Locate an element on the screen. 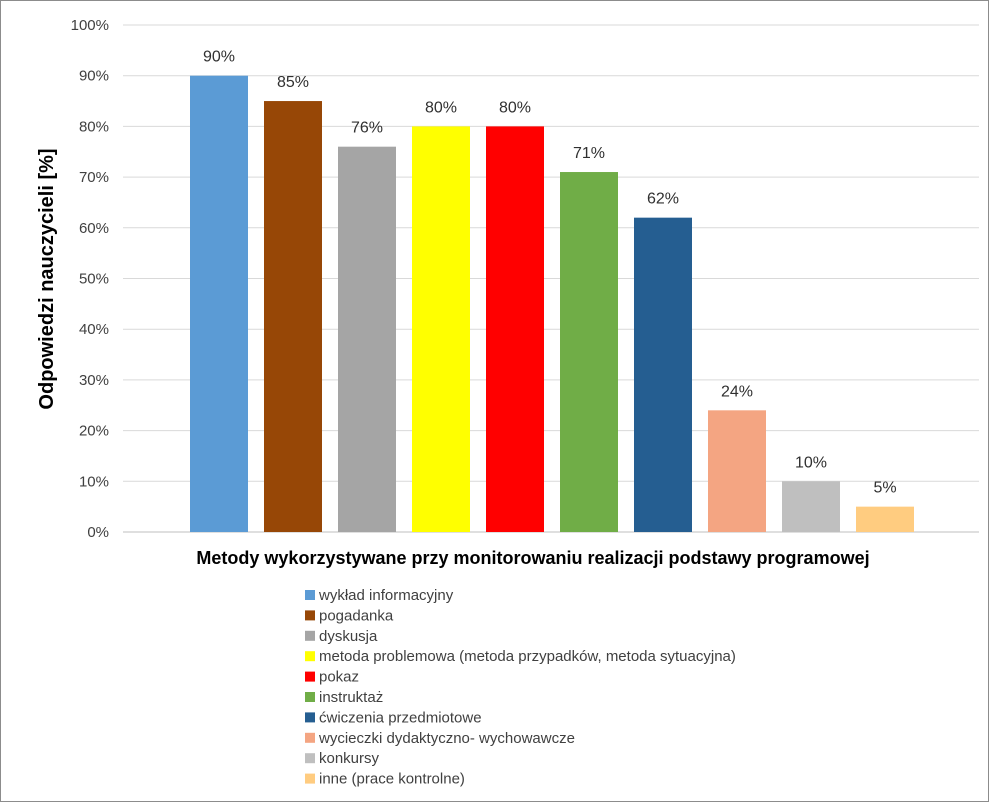 Image resolution: width=989 pixels, height=802 pixels. data-label: 71% is located at coordinates (589, 153).